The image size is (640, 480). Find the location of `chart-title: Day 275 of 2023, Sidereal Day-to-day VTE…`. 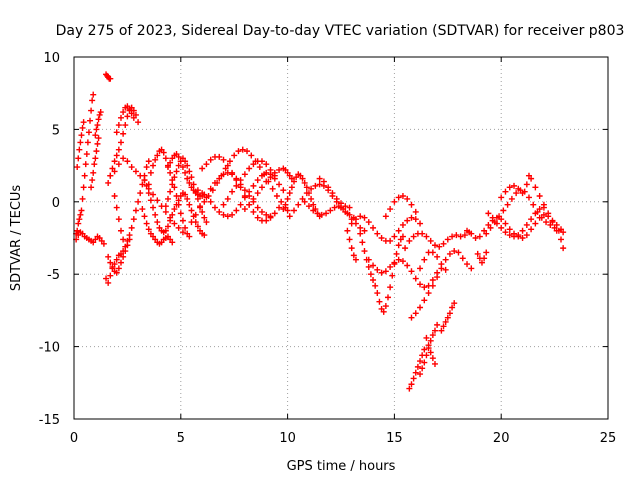

chart-title: Day 275 of 2023, Sidereal Day-to-day VTE… is located at coordinates (340, 31).